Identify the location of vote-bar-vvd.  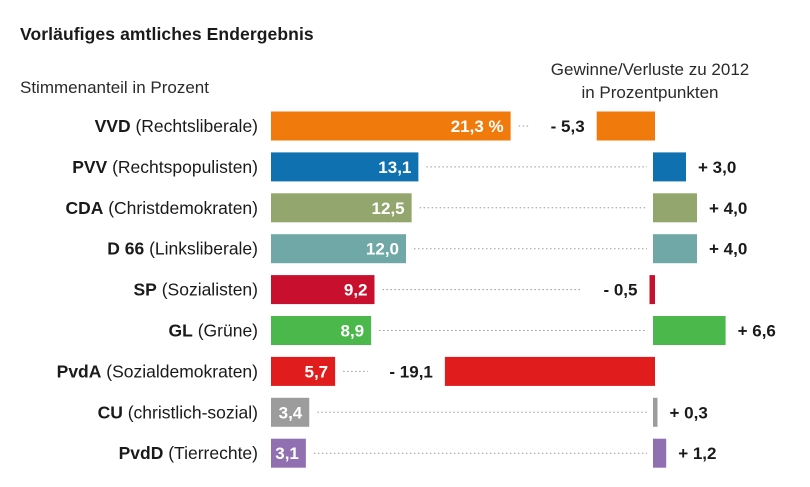
(391, 126).